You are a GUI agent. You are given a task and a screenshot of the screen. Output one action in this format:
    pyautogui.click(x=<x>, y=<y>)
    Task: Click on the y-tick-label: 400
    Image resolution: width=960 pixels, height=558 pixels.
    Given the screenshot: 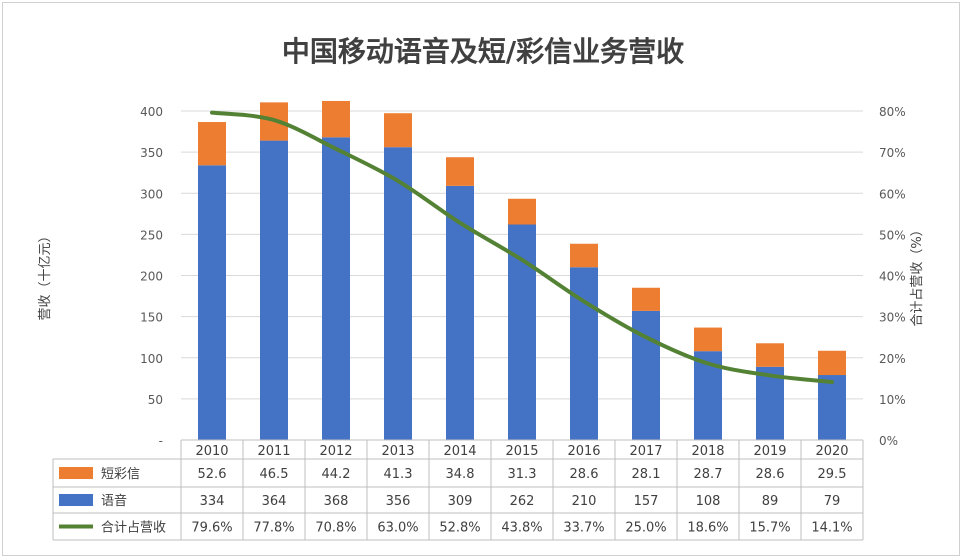 What is the action you would take?
    pyautogui.click(x=151, y=112)
    